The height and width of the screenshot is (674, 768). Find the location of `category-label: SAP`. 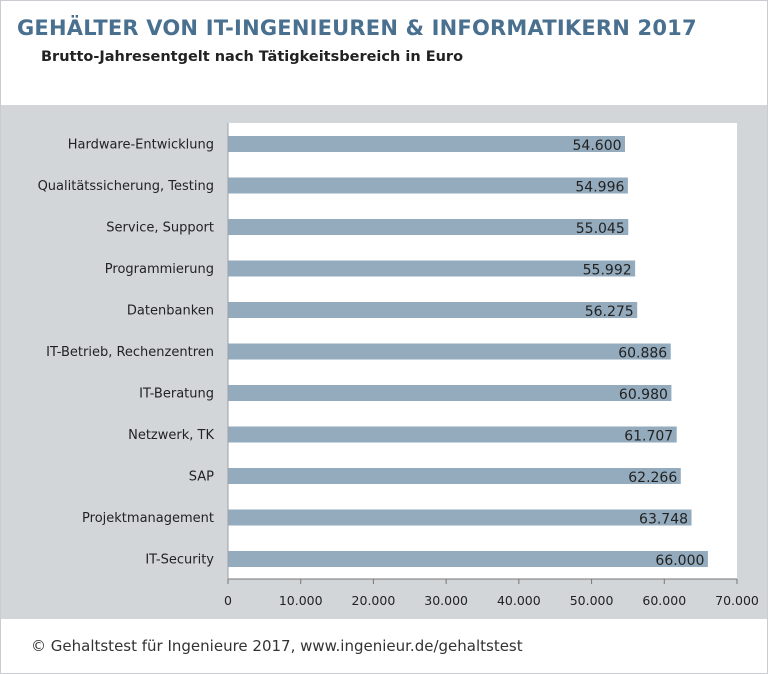

category-label: SAP is located at coordinates (201, 477).